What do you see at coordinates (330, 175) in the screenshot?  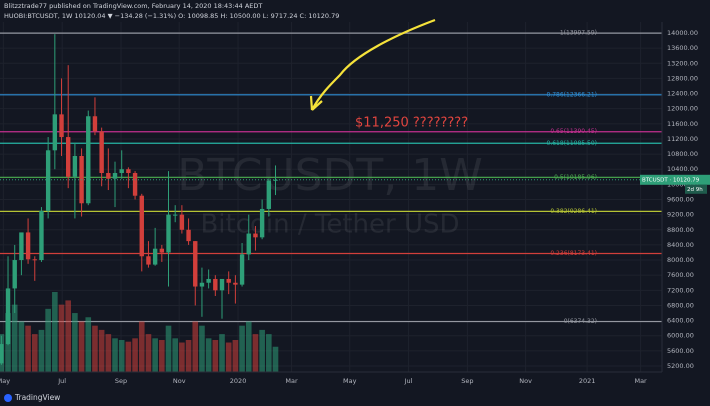 I see `watermark: BTCUSDT, 1W` at bounding box center [330, 175].